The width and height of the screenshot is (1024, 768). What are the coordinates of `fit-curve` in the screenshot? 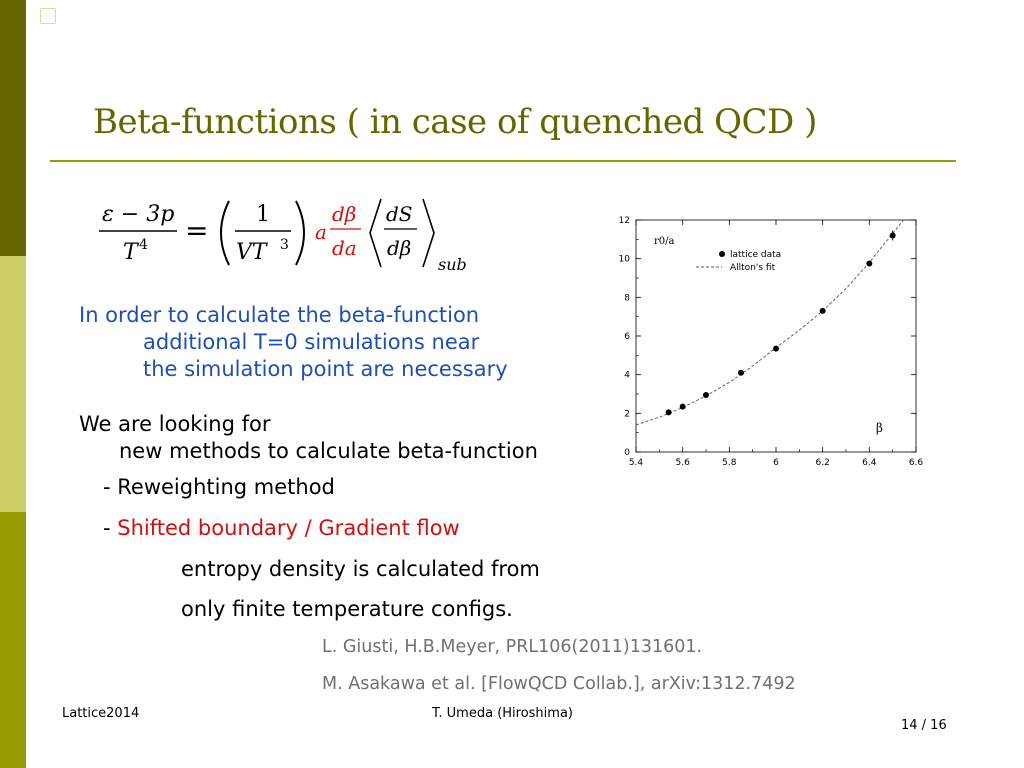 It's located at (770, 323).